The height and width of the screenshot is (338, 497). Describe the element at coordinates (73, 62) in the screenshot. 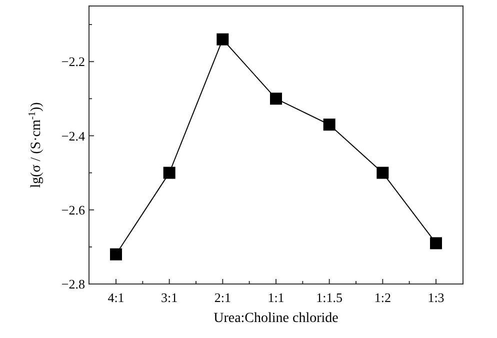

I see `y-tick-label: −2.2` at that location.